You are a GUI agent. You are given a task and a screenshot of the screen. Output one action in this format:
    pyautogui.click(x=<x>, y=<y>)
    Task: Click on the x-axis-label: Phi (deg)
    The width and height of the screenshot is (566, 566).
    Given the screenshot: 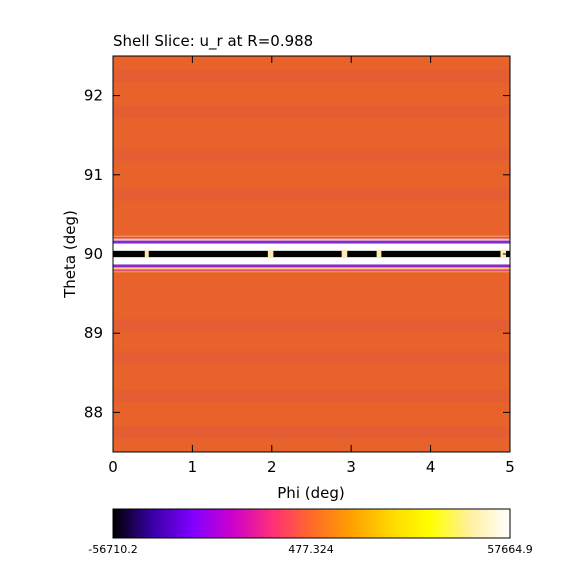 What is the action you would take?
    pyautogui.click(x=310, y=493)
    